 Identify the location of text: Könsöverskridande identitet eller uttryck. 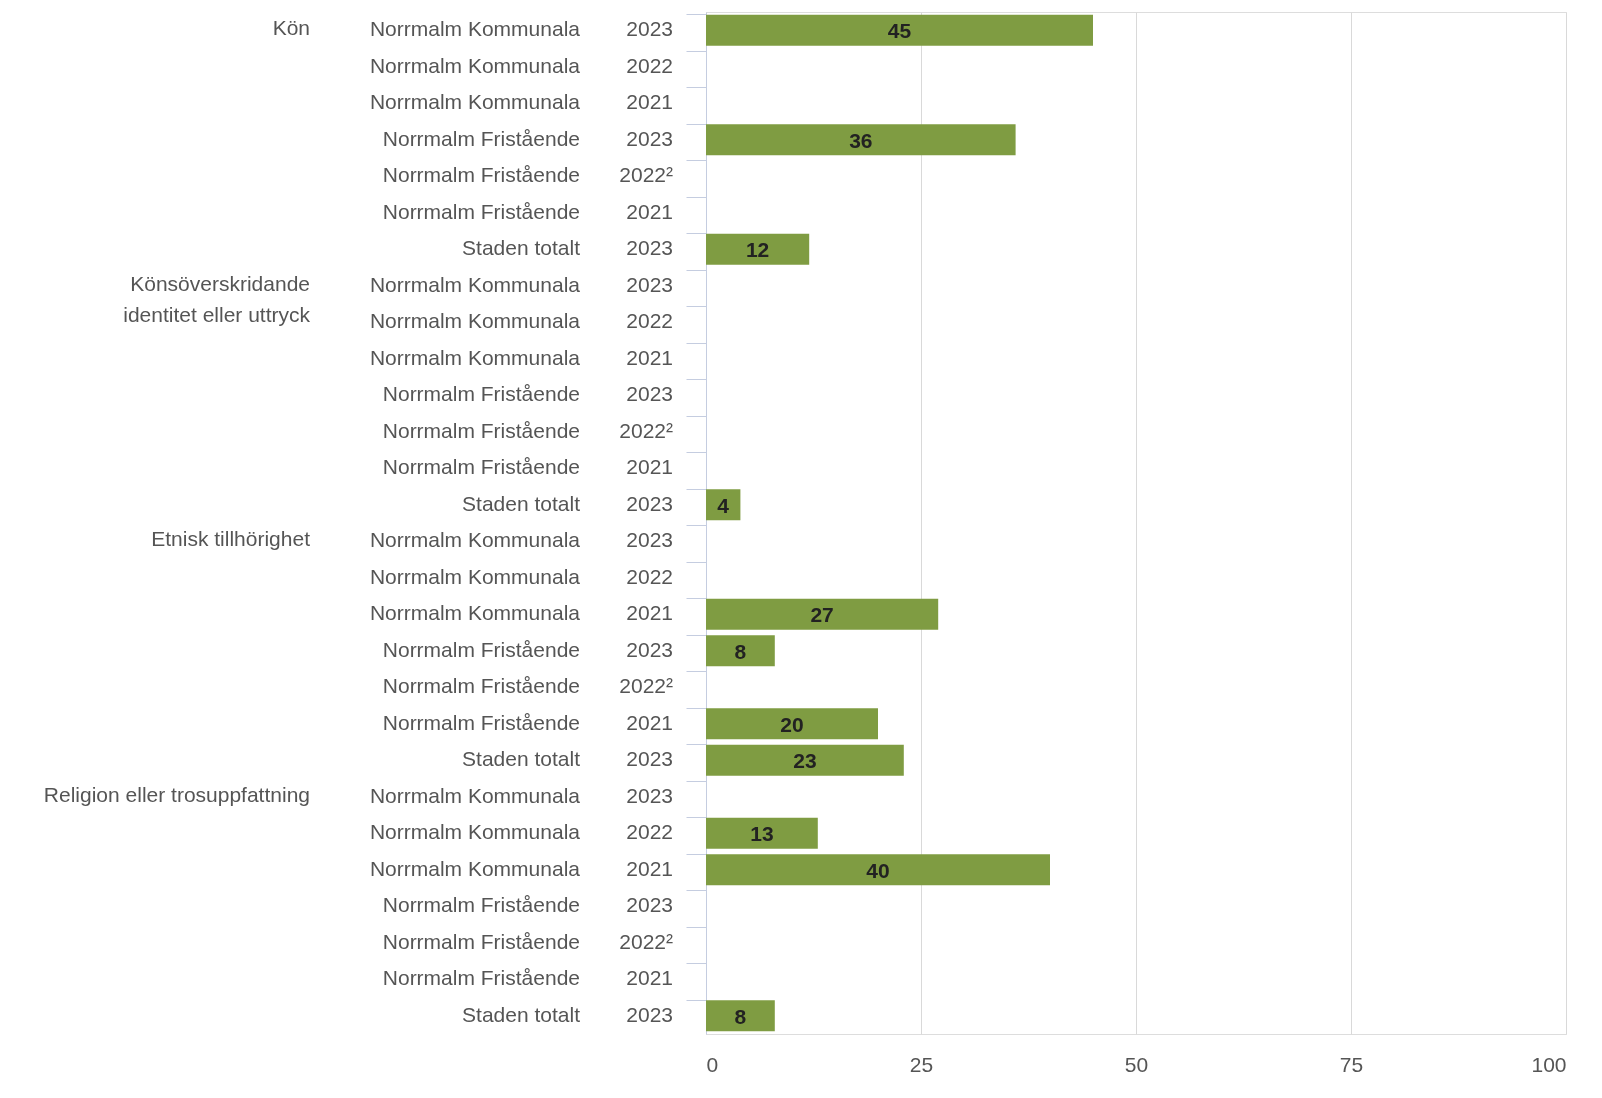
(217, 298).